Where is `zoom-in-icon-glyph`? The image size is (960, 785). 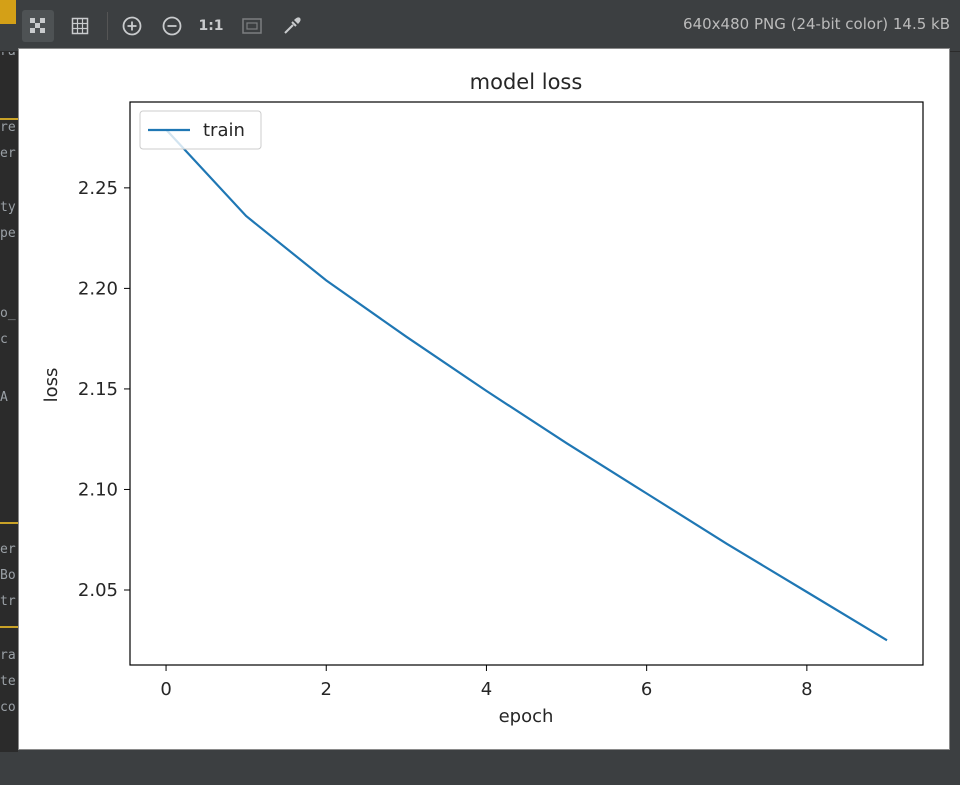
zoom-in-icon-glyph is located at coordinates (132, 26).